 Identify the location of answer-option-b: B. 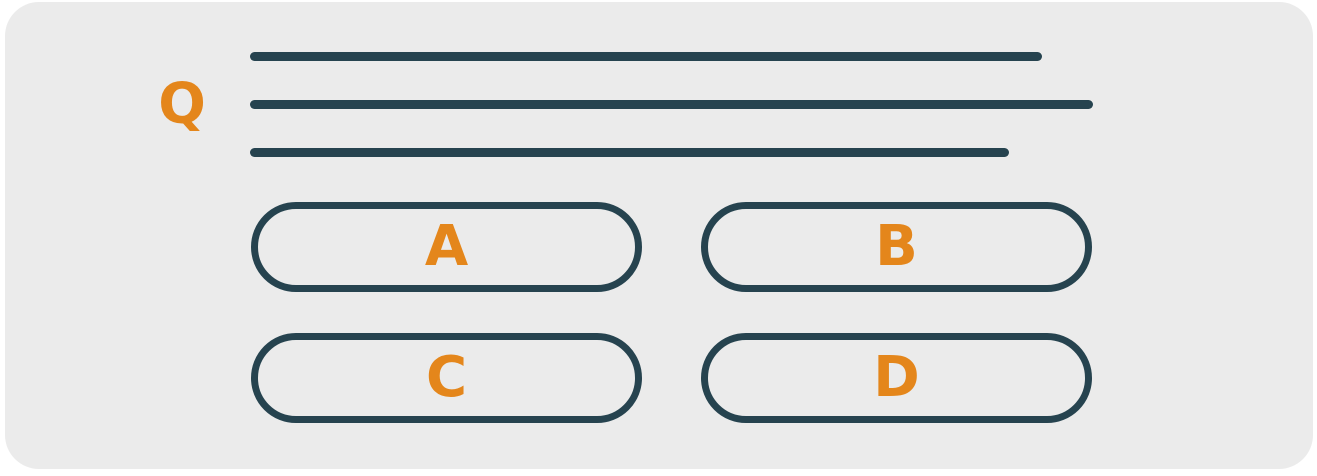
(896, 247).